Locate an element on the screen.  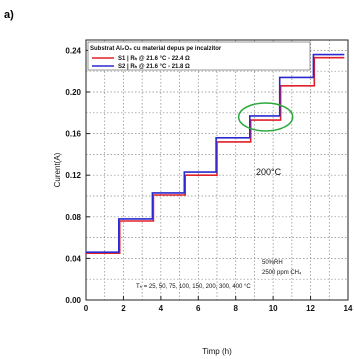
x-axis-label: Timp (h) is located at coordinates (217, 351).